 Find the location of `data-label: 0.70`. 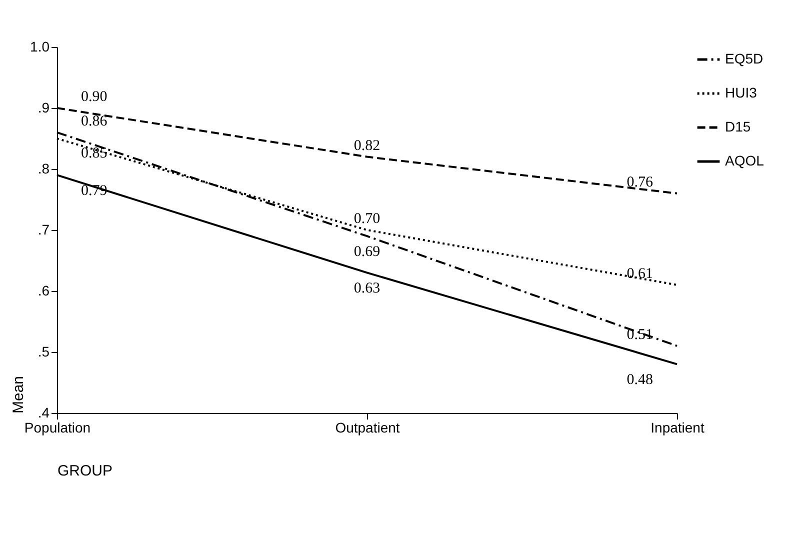

data-label: 0.70 is located at coordinates (367, 219).